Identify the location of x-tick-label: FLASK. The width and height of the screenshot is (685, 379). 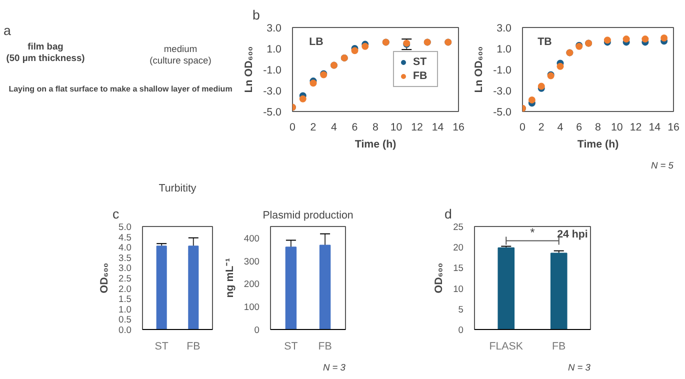
(506, 346).